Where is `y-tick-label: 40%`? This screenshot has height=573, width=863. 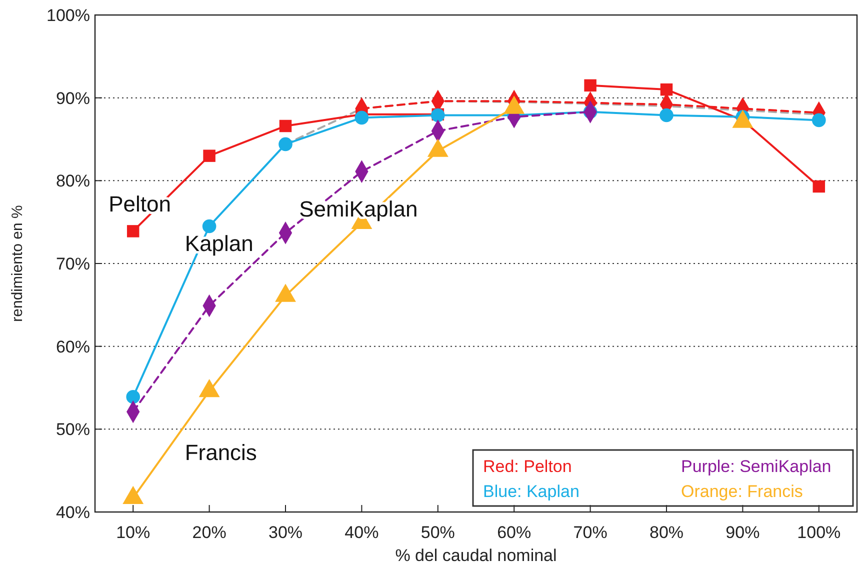
y-tick-label: 40% is located at coordinates (73, 512).